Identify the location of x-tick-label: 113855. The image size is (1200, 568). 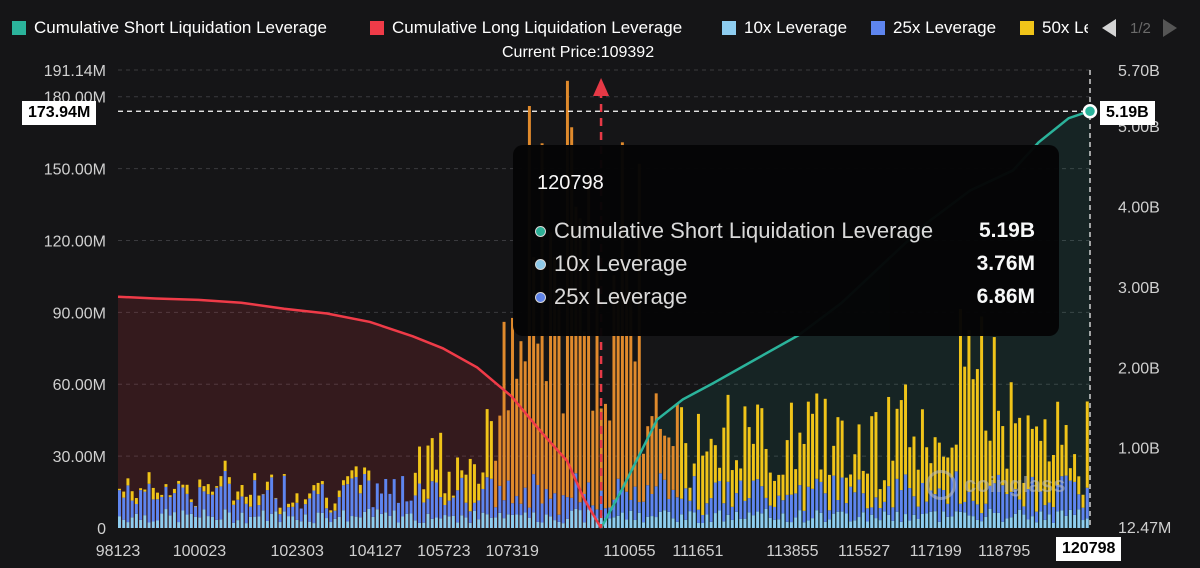
(792, 551).